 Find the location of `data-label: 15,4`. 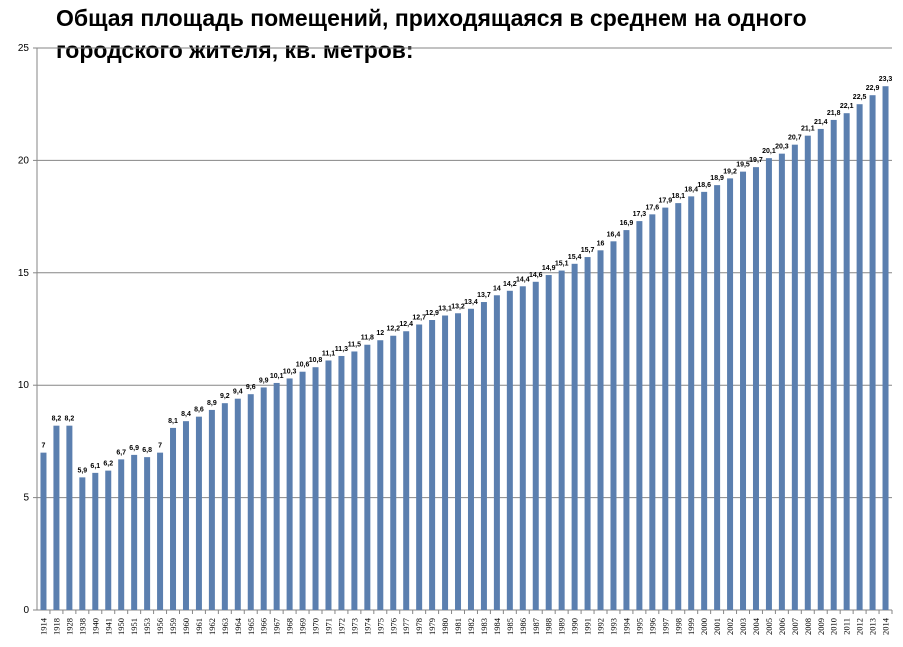

data-label: 15,4 is located at coordinates (575, 257).